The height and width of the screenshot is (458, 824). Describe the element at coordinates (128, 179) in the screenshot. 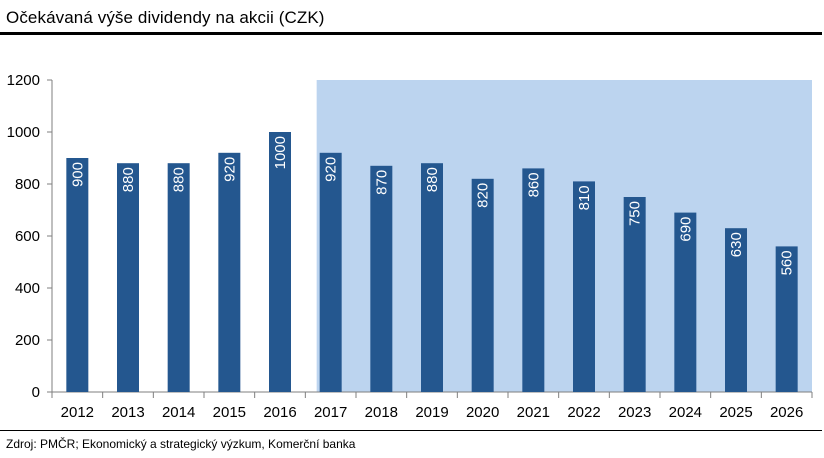

I see `data-label-2013: 880` at that location.